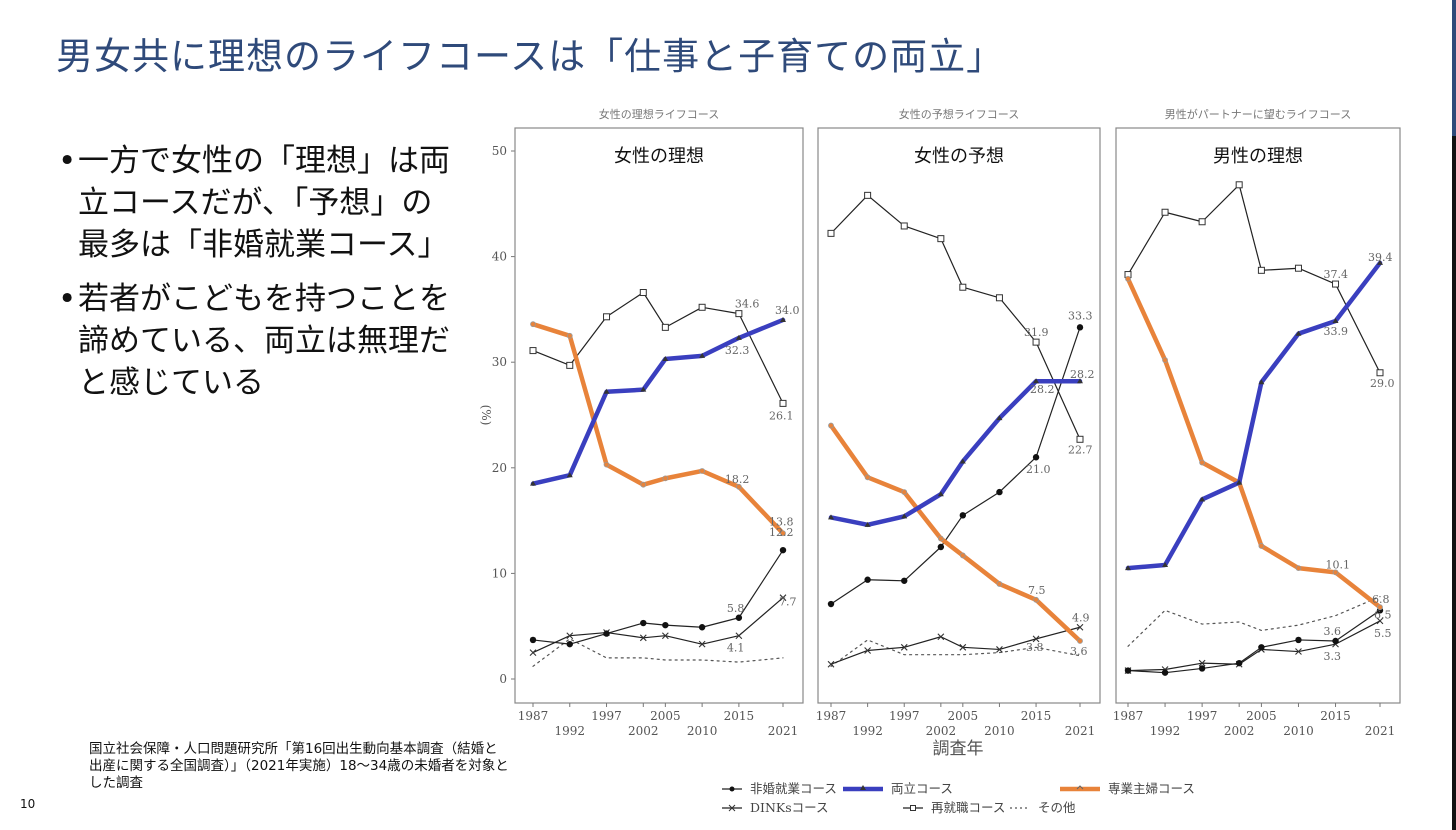 The image size is (1456, 830). Describe the element at coordinates (959, 114) in the screenshot. I see `panel-title: 女性の予想ライフコース` at that location.